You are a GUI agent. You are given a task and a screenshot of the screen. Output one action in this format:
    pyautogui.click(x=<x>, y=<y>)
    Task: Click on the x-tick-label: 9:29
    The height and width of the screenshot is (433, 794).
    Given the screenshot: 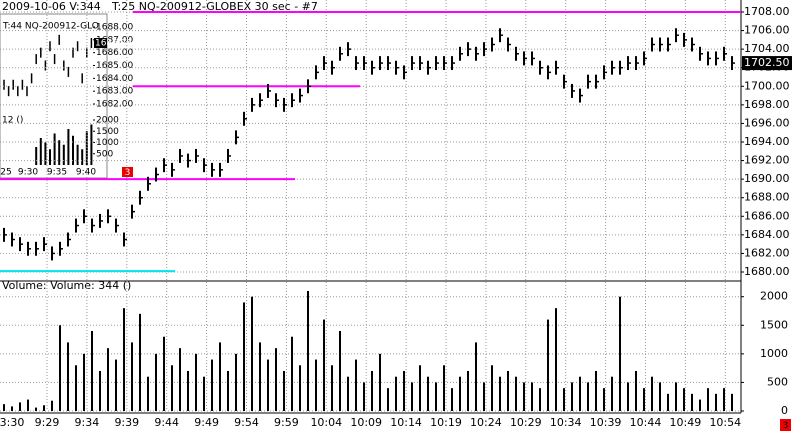 What is the action you would take?
    pyautogui.click(x=47, y=422)
    